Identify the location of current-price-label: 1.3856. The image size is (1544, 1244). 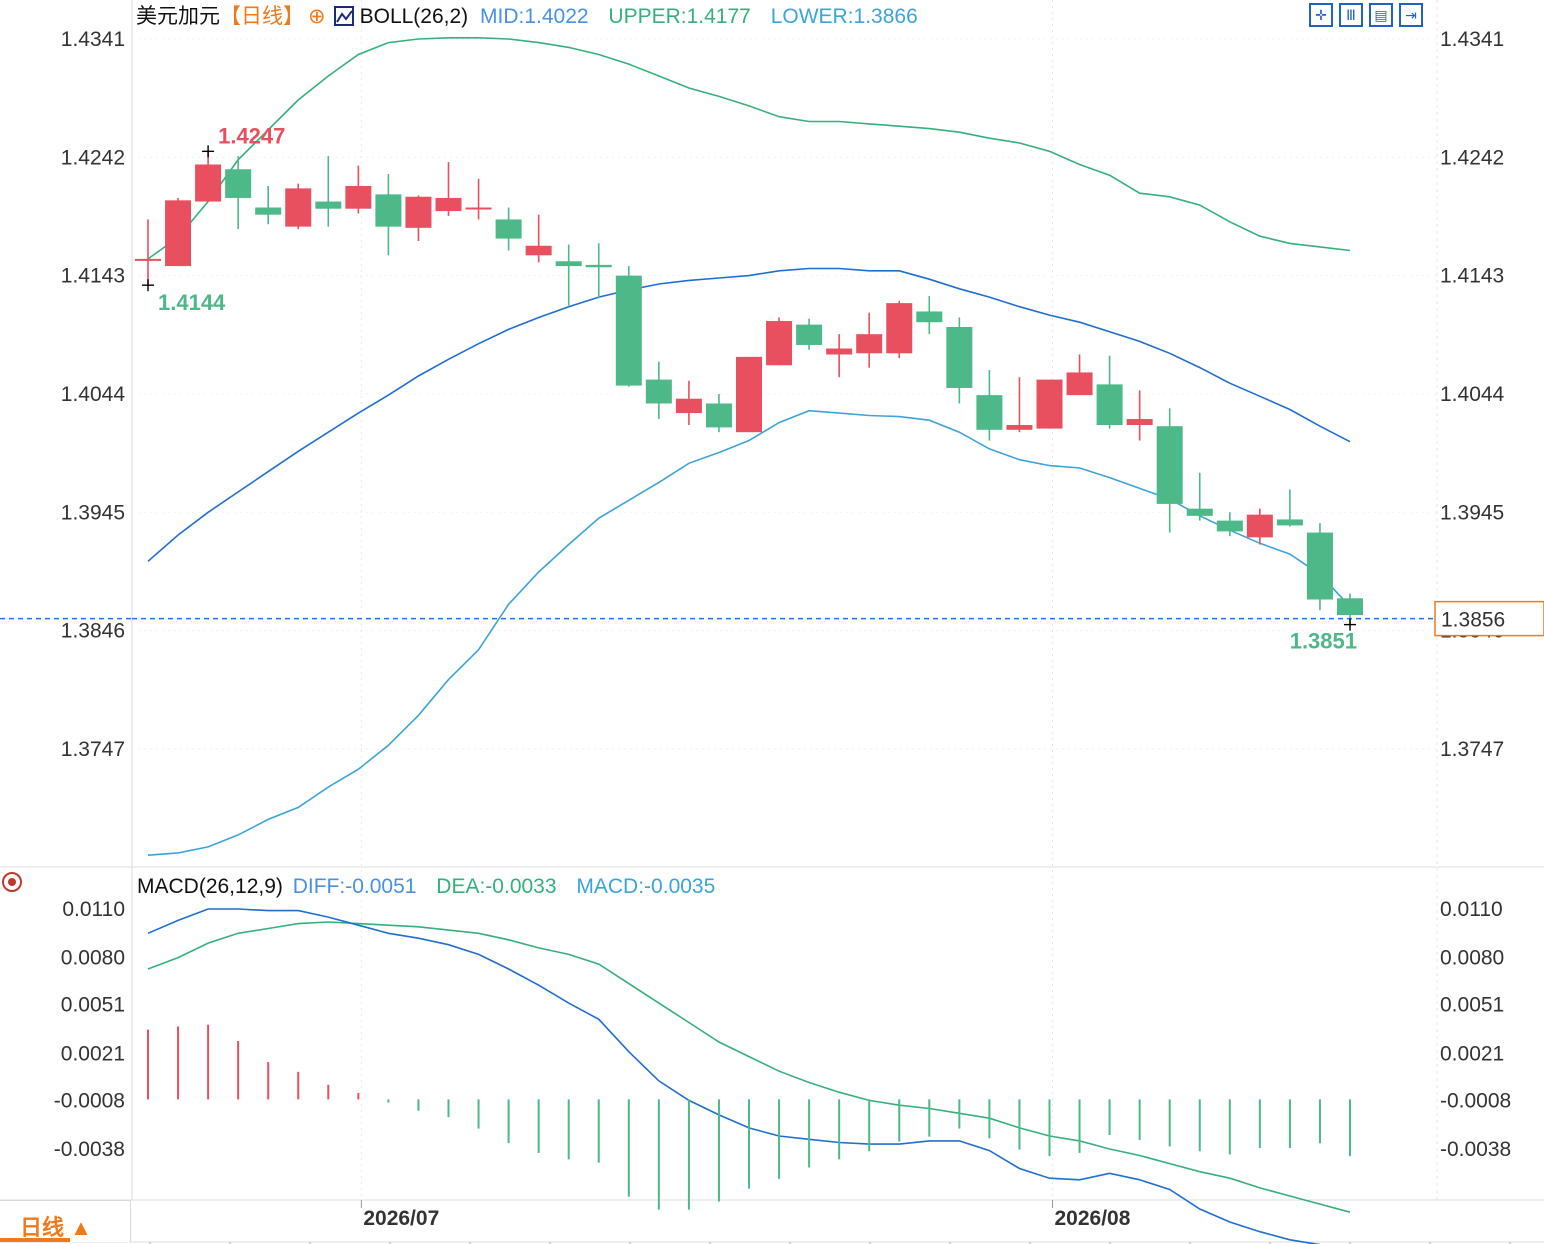
(1473, 620).